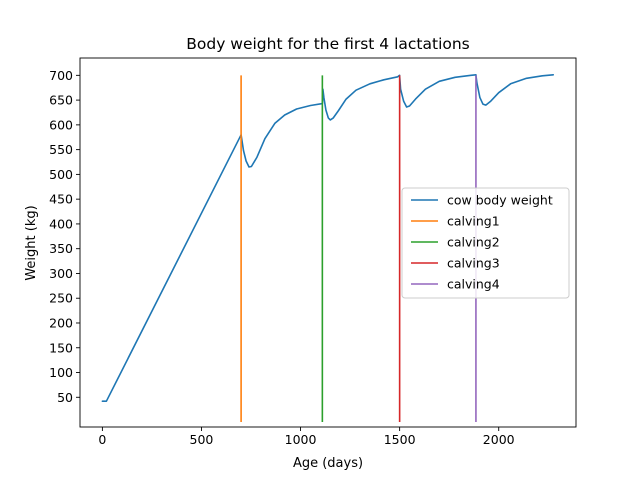 This screenshot has height=480, width=640. I want to click on x-tick-label: 500, so click(202, 439).